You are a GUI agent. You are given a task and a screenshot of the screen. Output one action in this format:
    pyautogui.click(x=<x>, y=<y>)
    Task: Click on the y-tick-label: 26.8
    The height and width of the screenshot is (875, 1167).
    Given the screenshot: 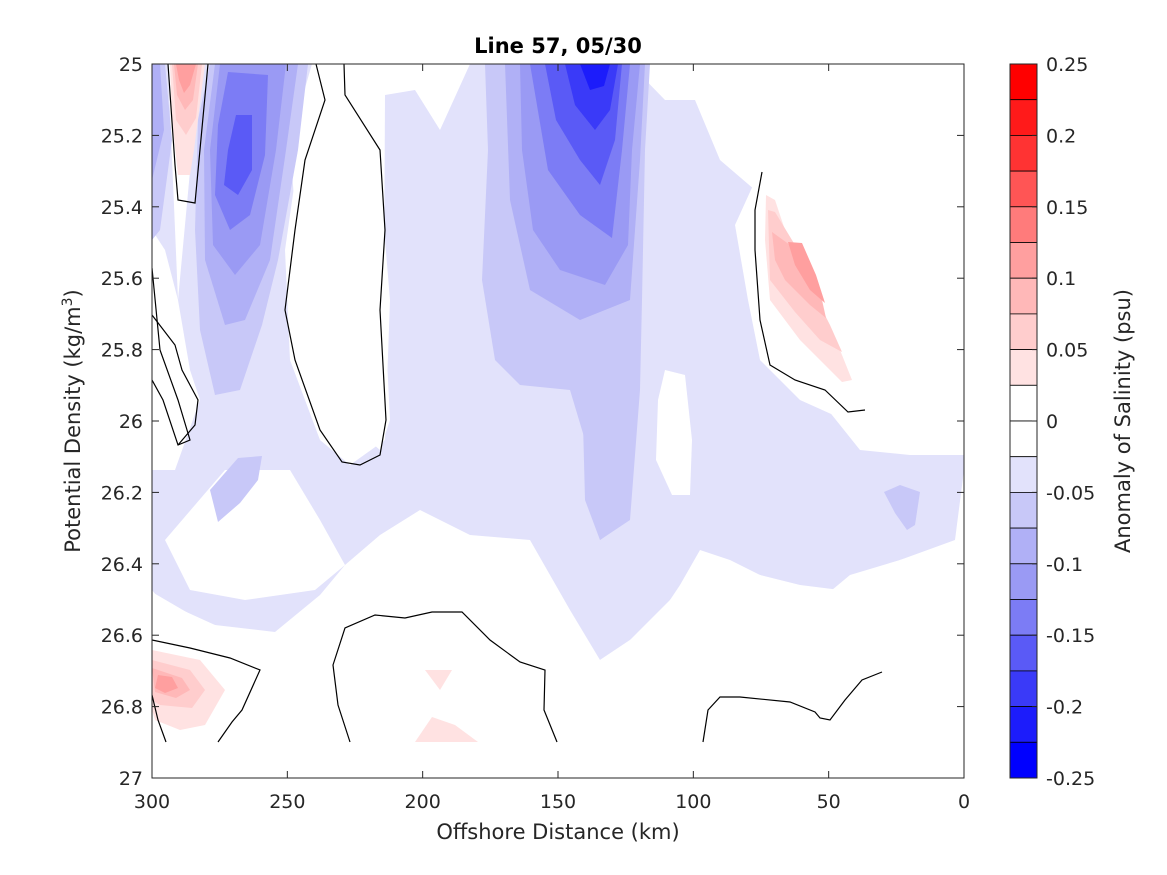 What is the action you would take?
    pyautogui.click(x=122, y=708)
    